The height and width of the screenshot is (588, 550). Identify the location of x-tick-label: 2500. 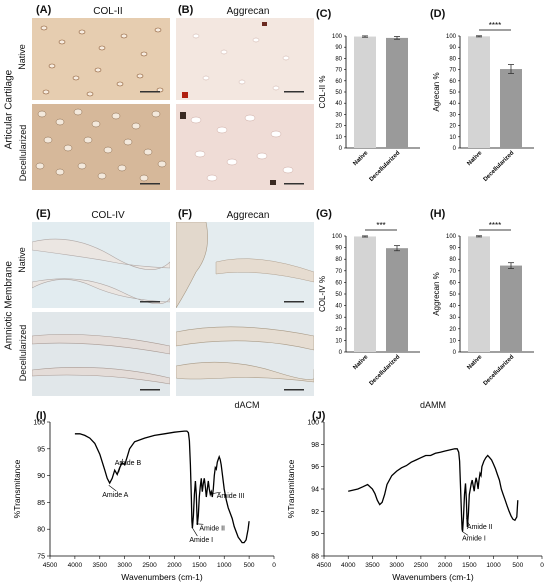
(149, 565).